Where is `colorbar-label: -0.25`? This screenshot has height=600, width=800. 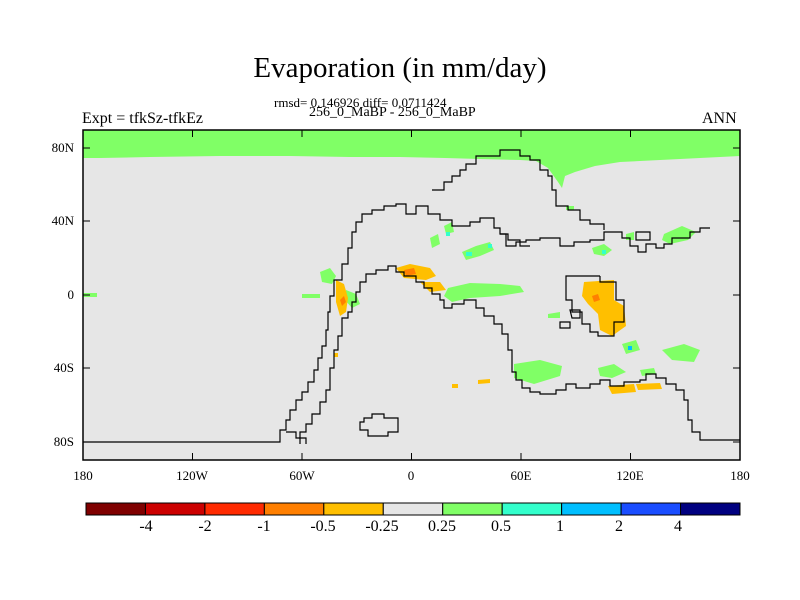 colorbar-label: -0.25 is located at coordinates (382, 526).